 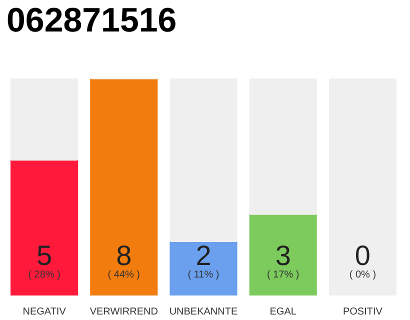 What do you see at coordinates (124, 312) in the screenshot?
I see `x-tick-label: VERWIRREND` at bounding box center [124, 312].